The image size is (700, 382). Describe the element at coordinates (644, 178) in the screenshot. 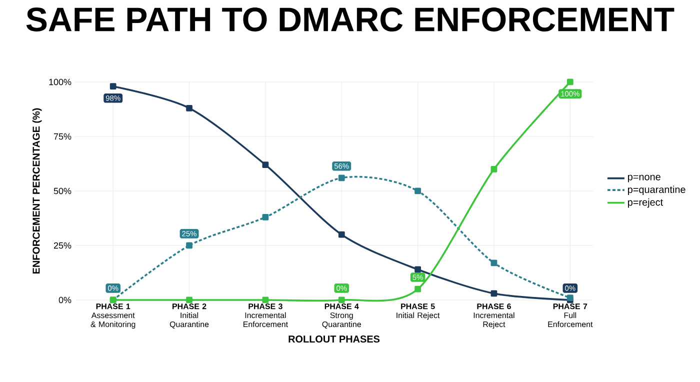

I see `legend-label: p=none` at that location.